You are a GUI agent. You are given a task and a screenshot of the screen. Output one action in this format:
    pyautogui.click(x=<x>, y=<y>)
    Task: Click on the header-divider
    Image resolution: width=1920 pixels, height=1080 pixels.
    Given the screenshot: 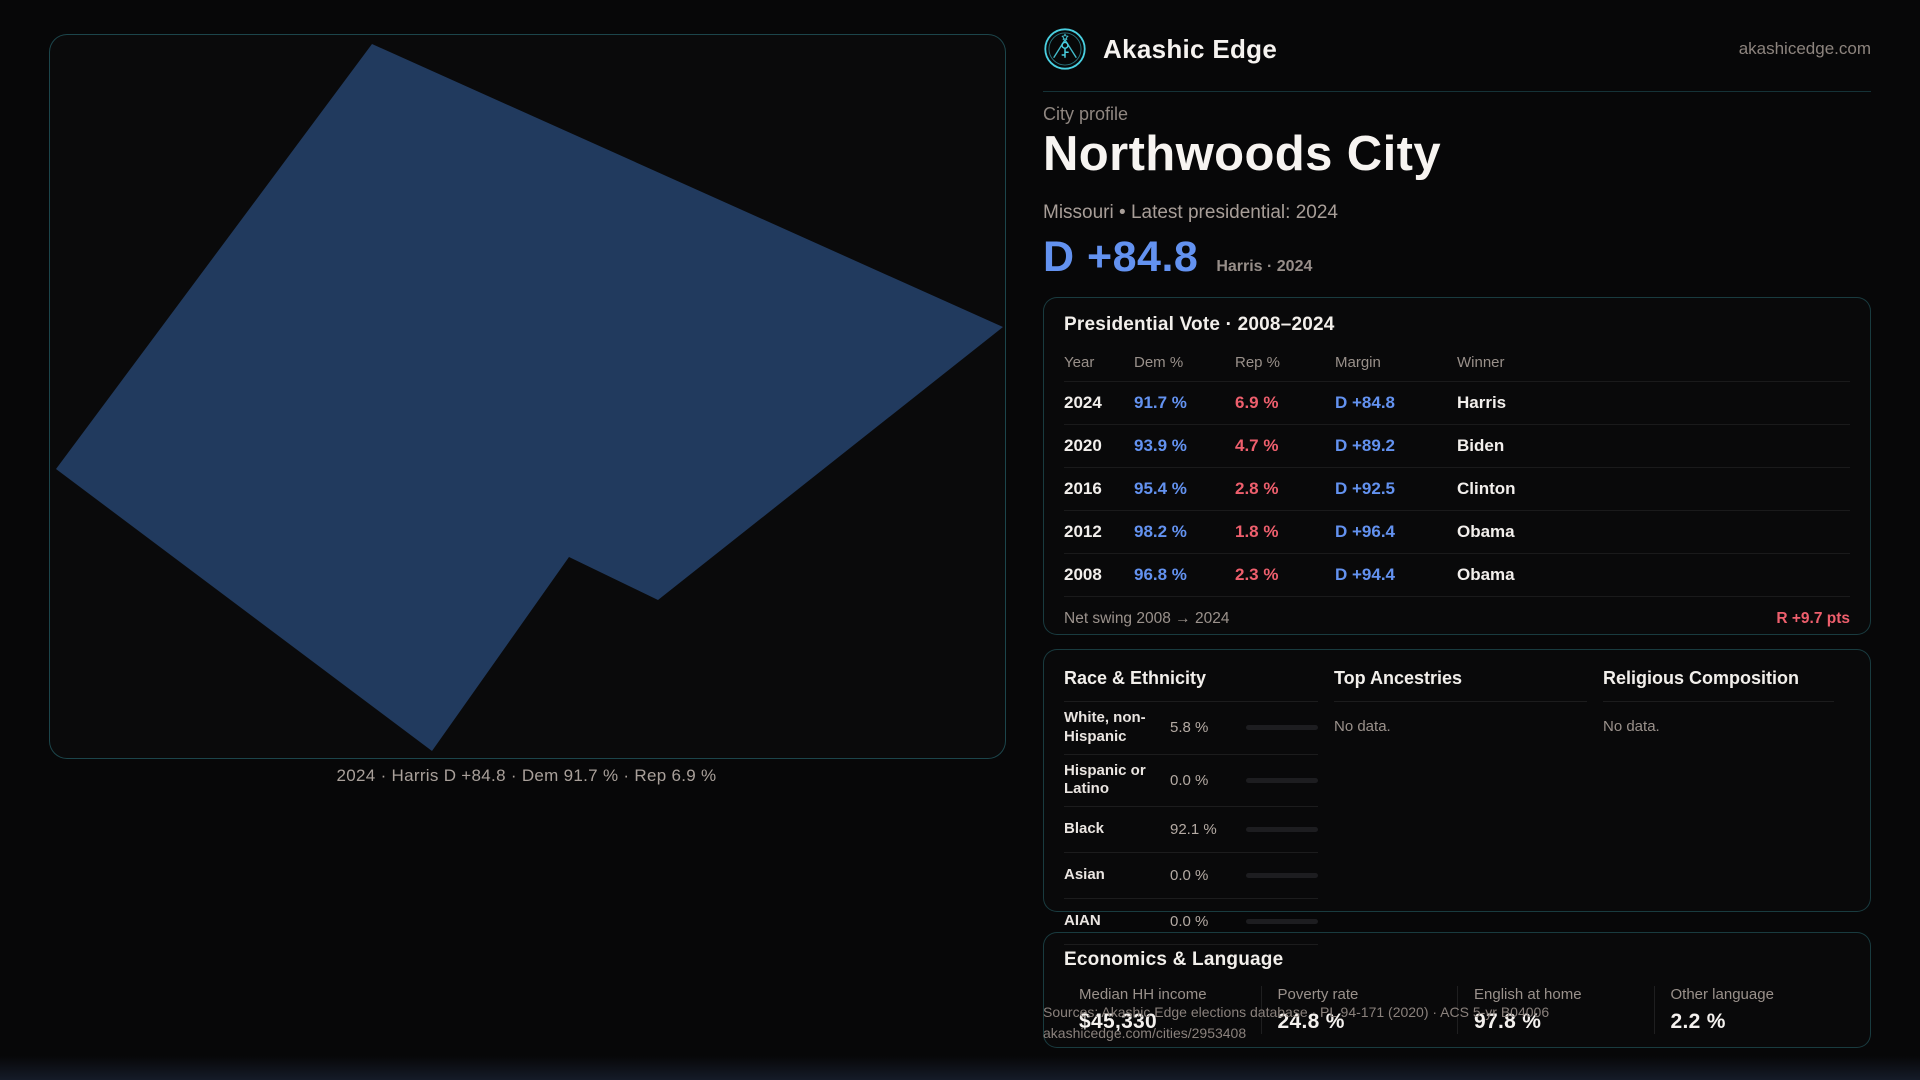 What is the action you would take?
    pyautogui.click(x=1457, y=91)
    